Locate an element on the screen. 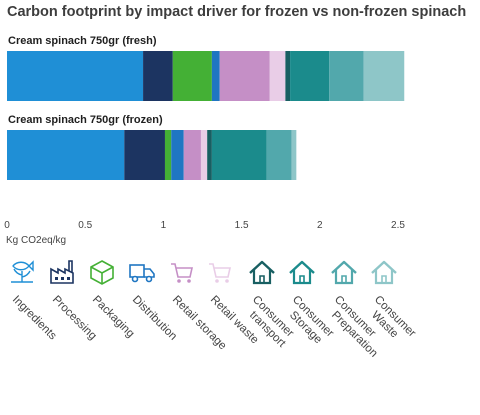 The height and width of the screenshot is (415, 480). x-tick-label: 0 is located at coordinates (7, 225).